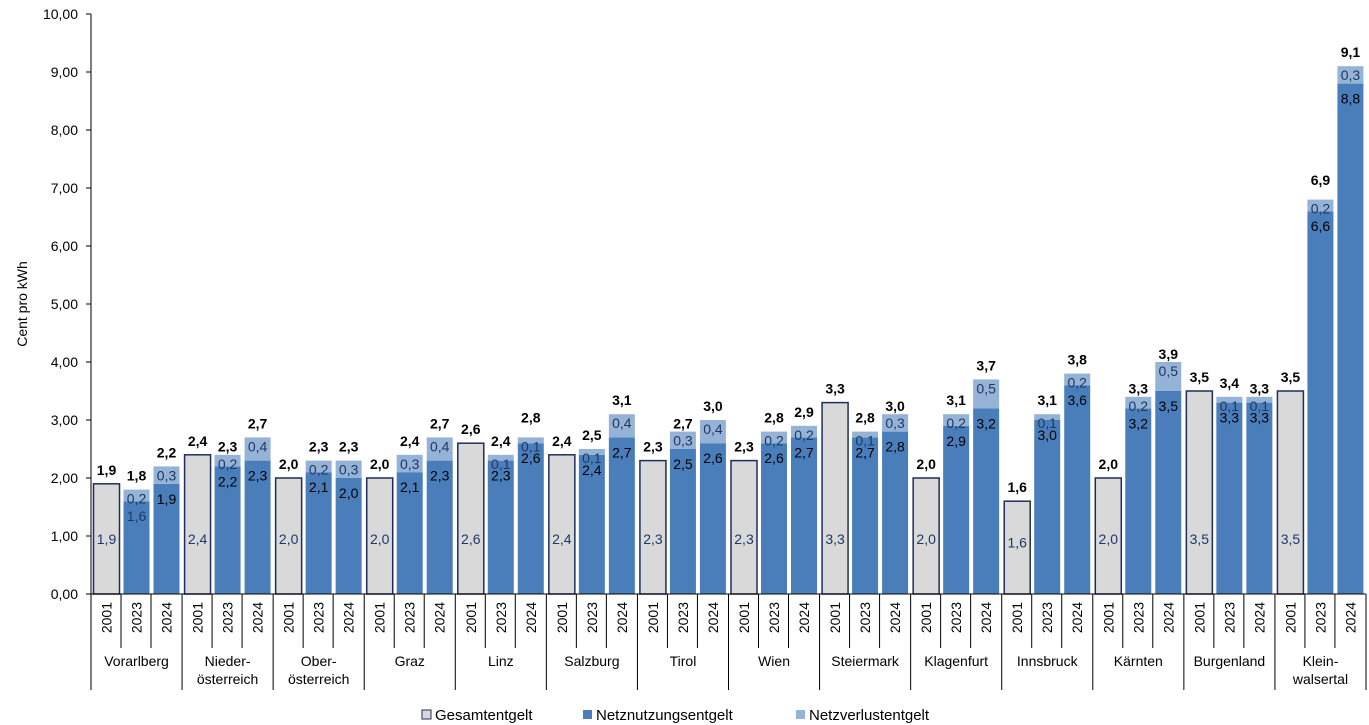  I want to click on bar-group: 2,0 2,0 2,1 0,3 2,4 2,3 0,4 2,7, so click(409, 505).